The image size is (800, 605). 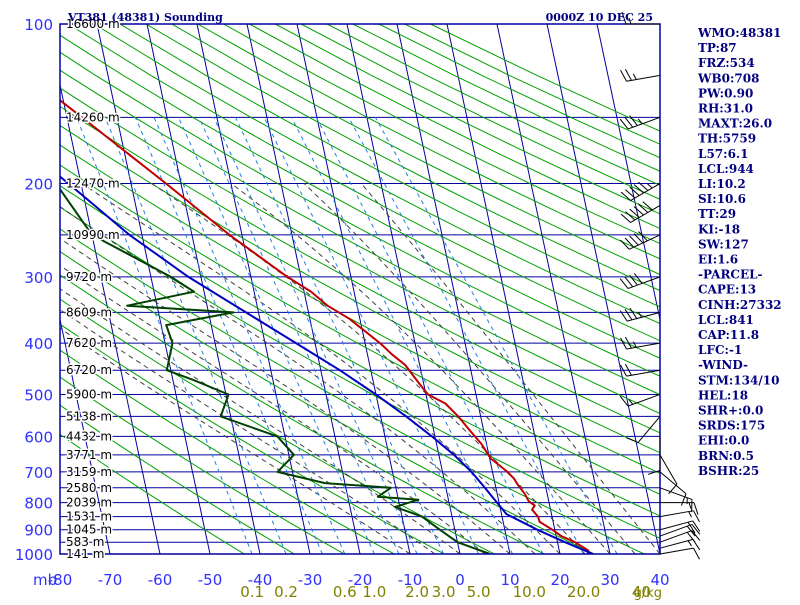 What do you see at coordinates (374, 591) in the screenshot?
I see `mixing-ratio-label: 1.0` at bounding box center [374, 591].